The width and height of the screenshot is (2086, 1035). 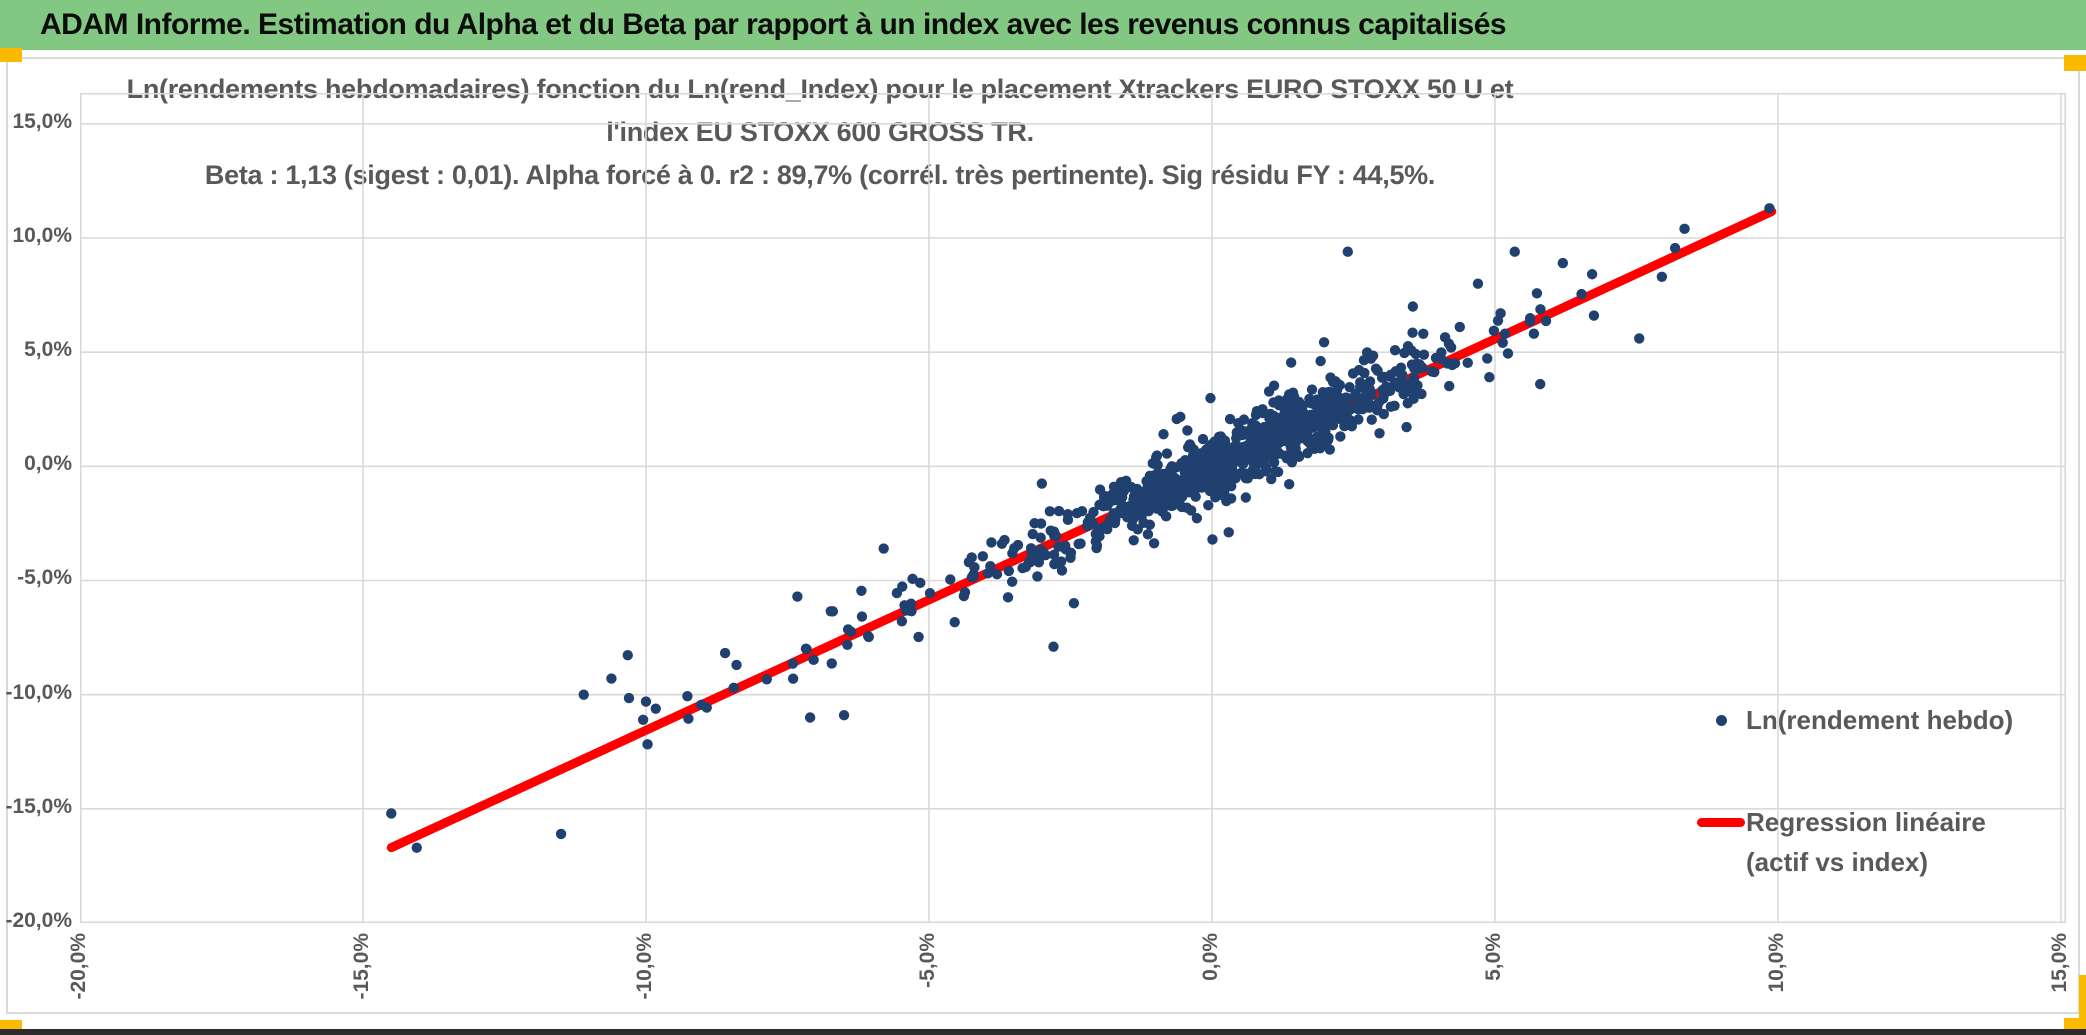 What do you see at coordinates (1721, 720) in the screenshot?
I see `scatter-dot-marker-icon` at bounding box center [1721, 720].